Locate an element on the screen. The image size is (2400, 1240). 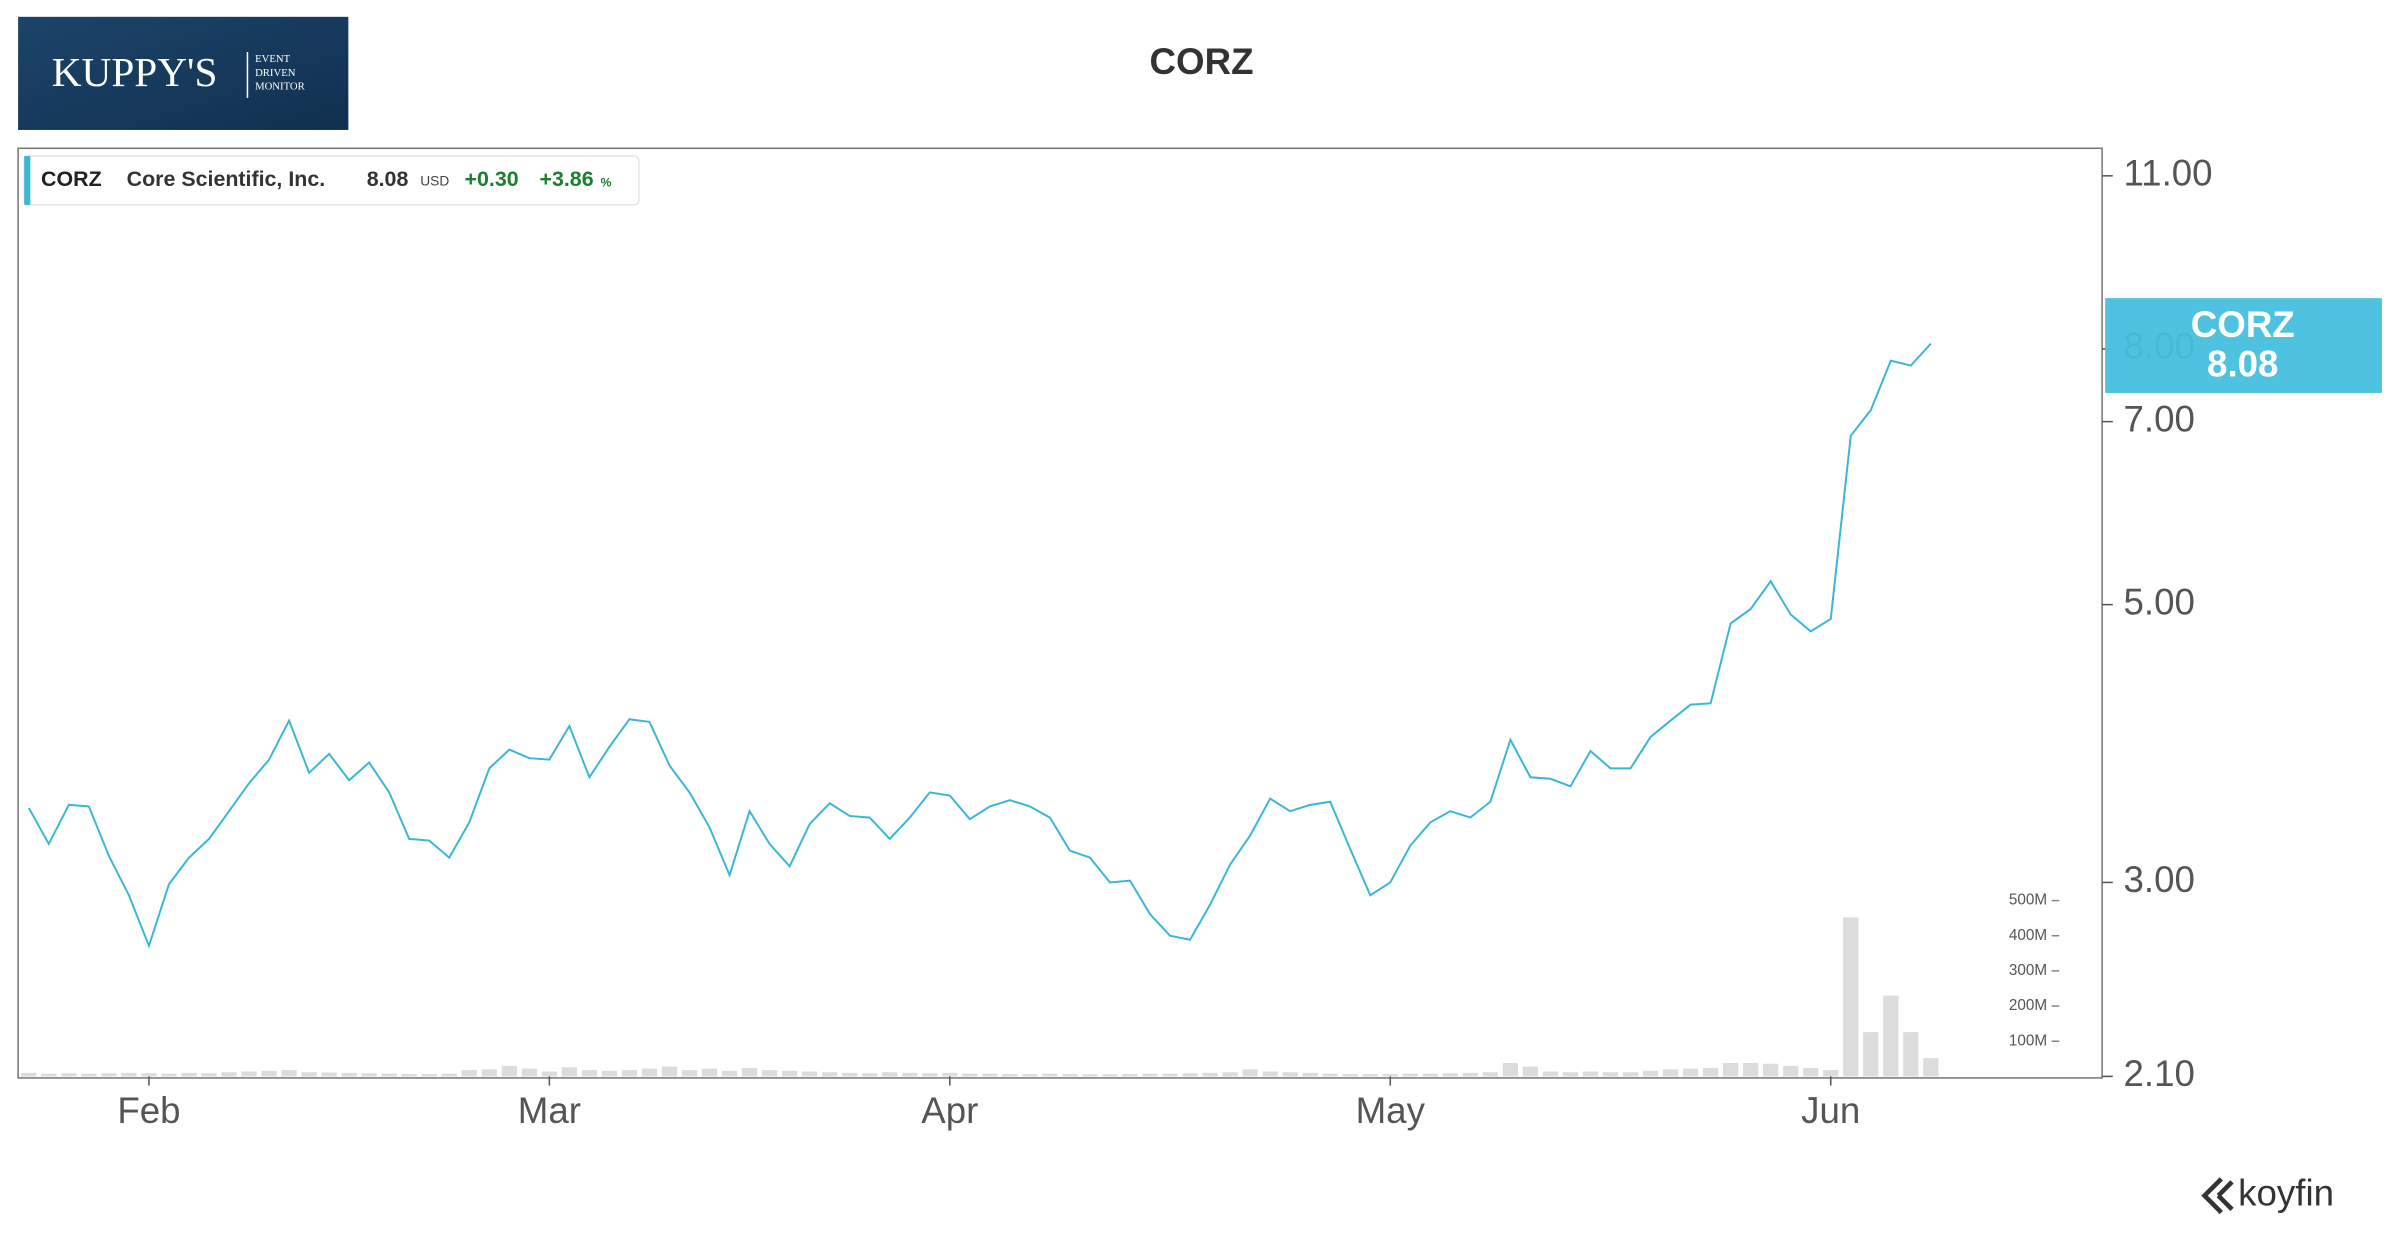
y2-tick-label: 500M is located at coordinates (2028, 900).